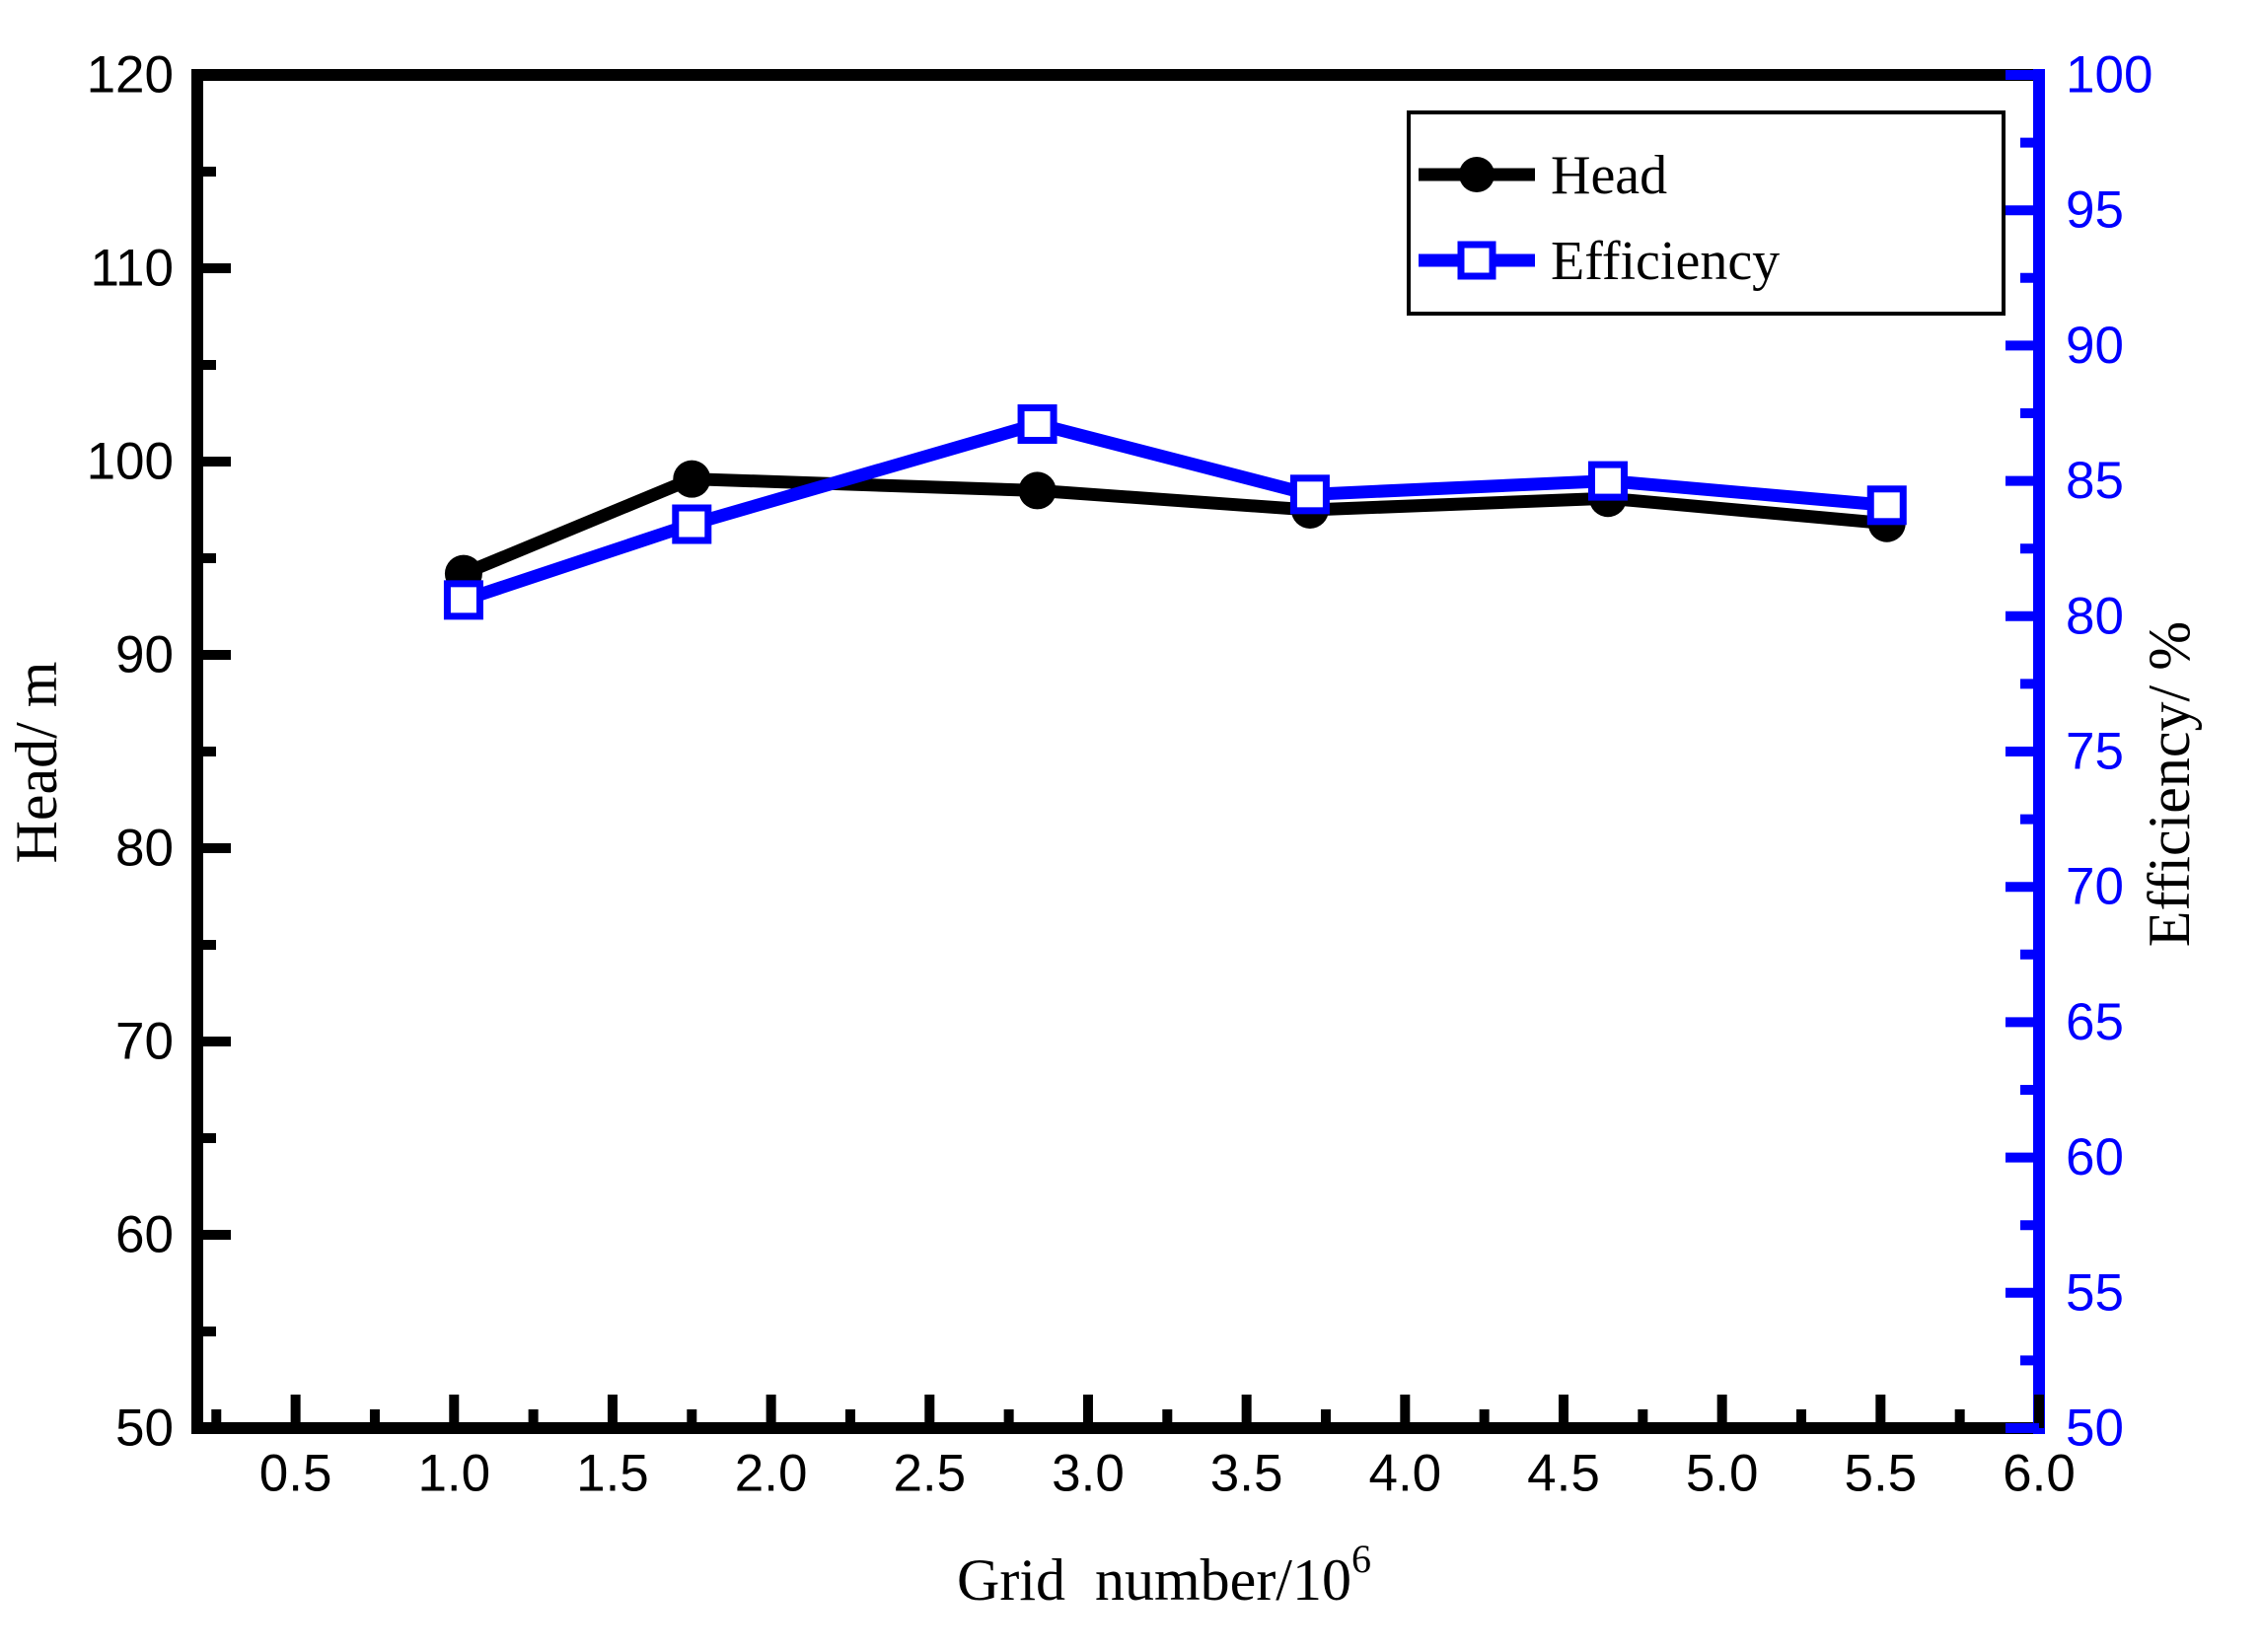 The height and width of the screenshot is (1652, 2261). What do you see at coordinates (1476, 260) in the screenshot?
I see `legend-efficiency-marker-icon` at bounding box center [1476, 260].